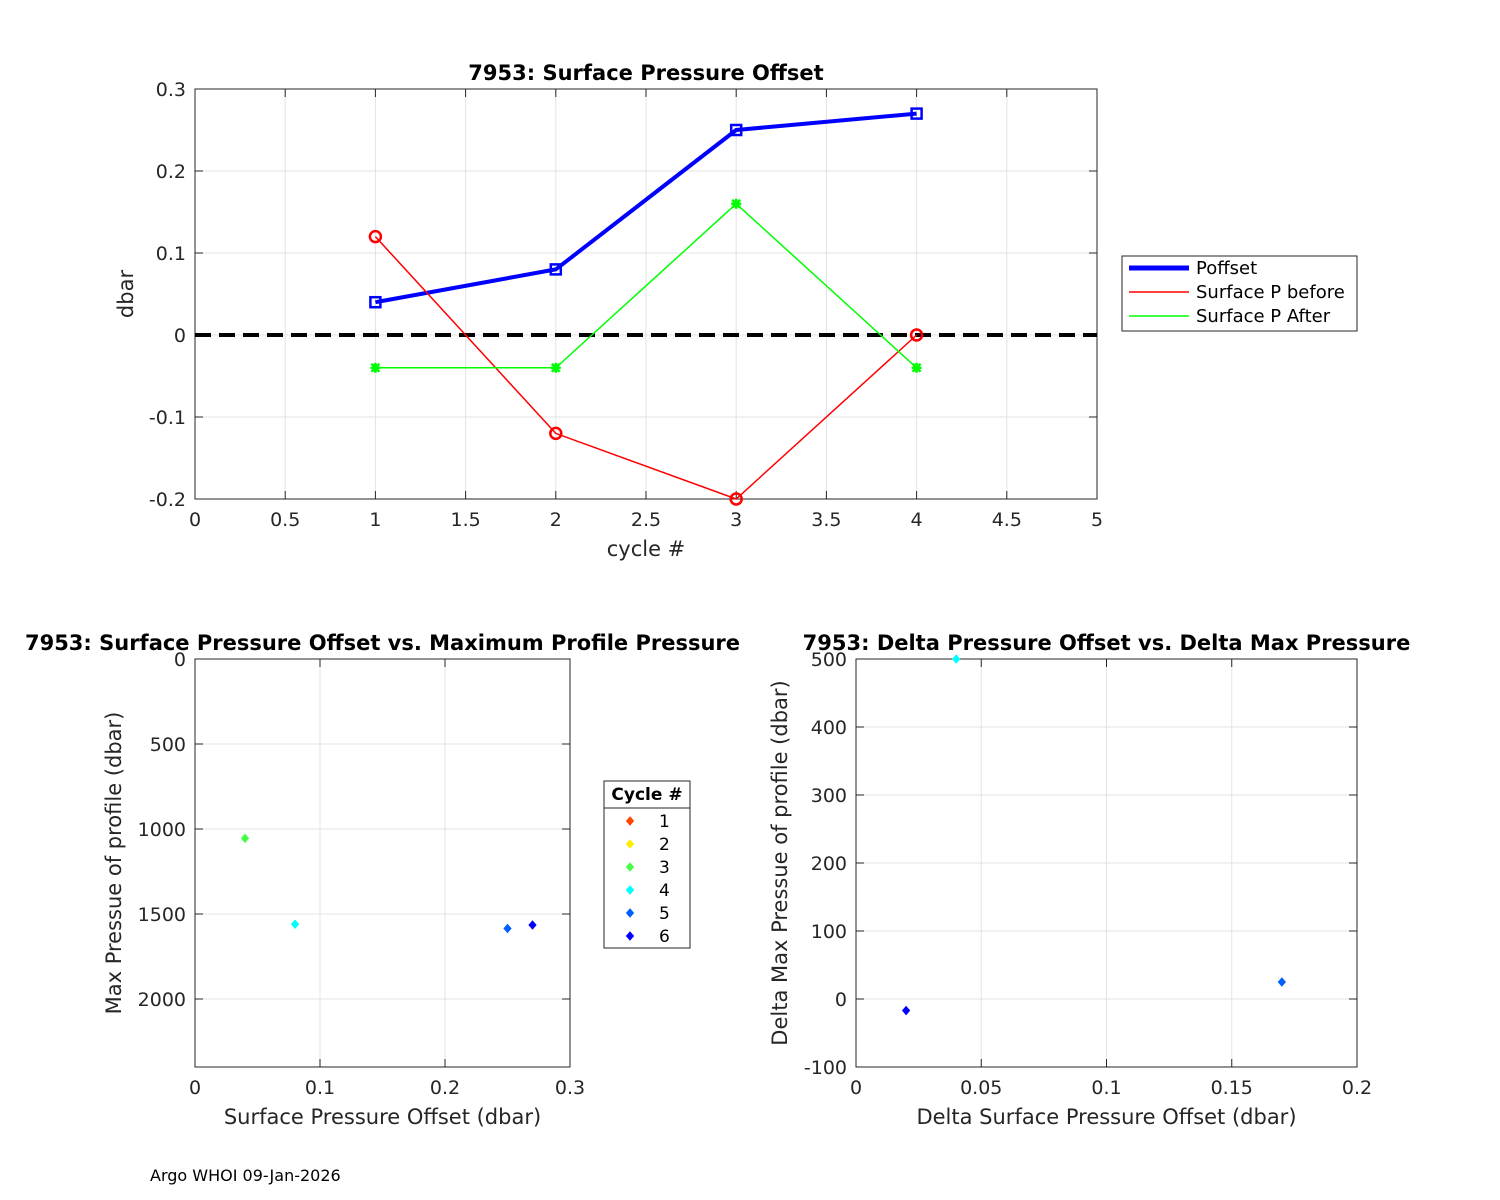 Image resolution: width=1500 pixels, height=1200 pixels. Describe the element at coordinates (981, 1088) in the screenshot. I see `x-tick-label: 0.05` at that location.